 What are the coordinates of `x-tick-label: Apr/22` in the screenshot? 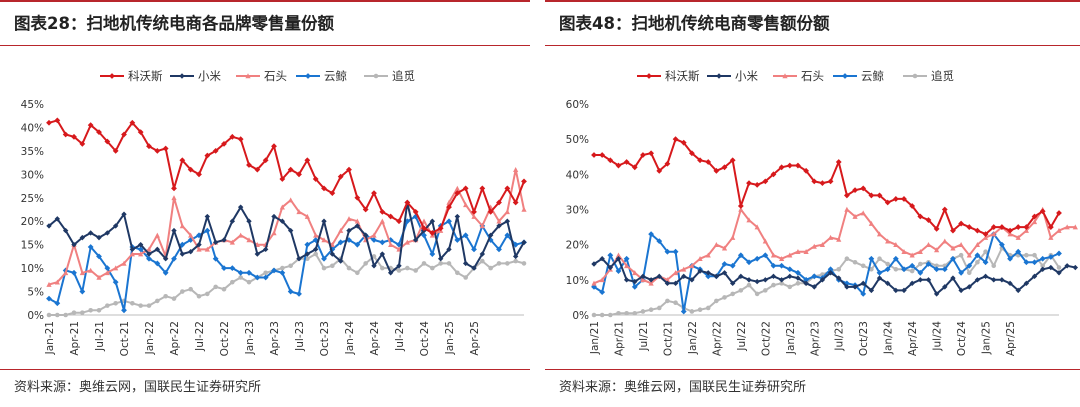 It's located at (717, 338).